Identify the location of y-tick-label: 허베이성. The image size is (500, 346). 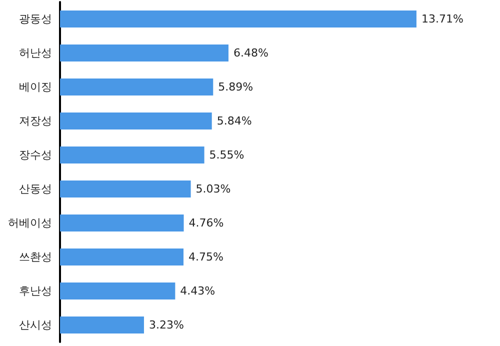
(30, 223).